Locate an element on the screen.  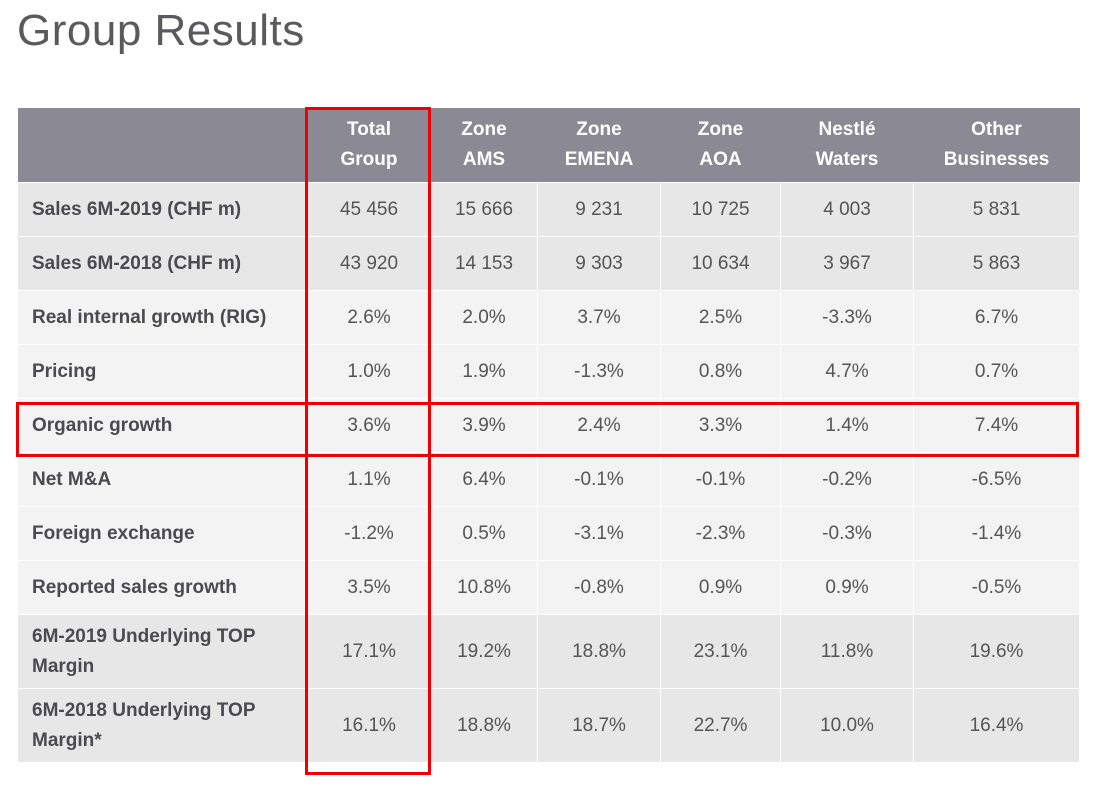
table-cell: -1.4% is located at coordinates (996, 533).